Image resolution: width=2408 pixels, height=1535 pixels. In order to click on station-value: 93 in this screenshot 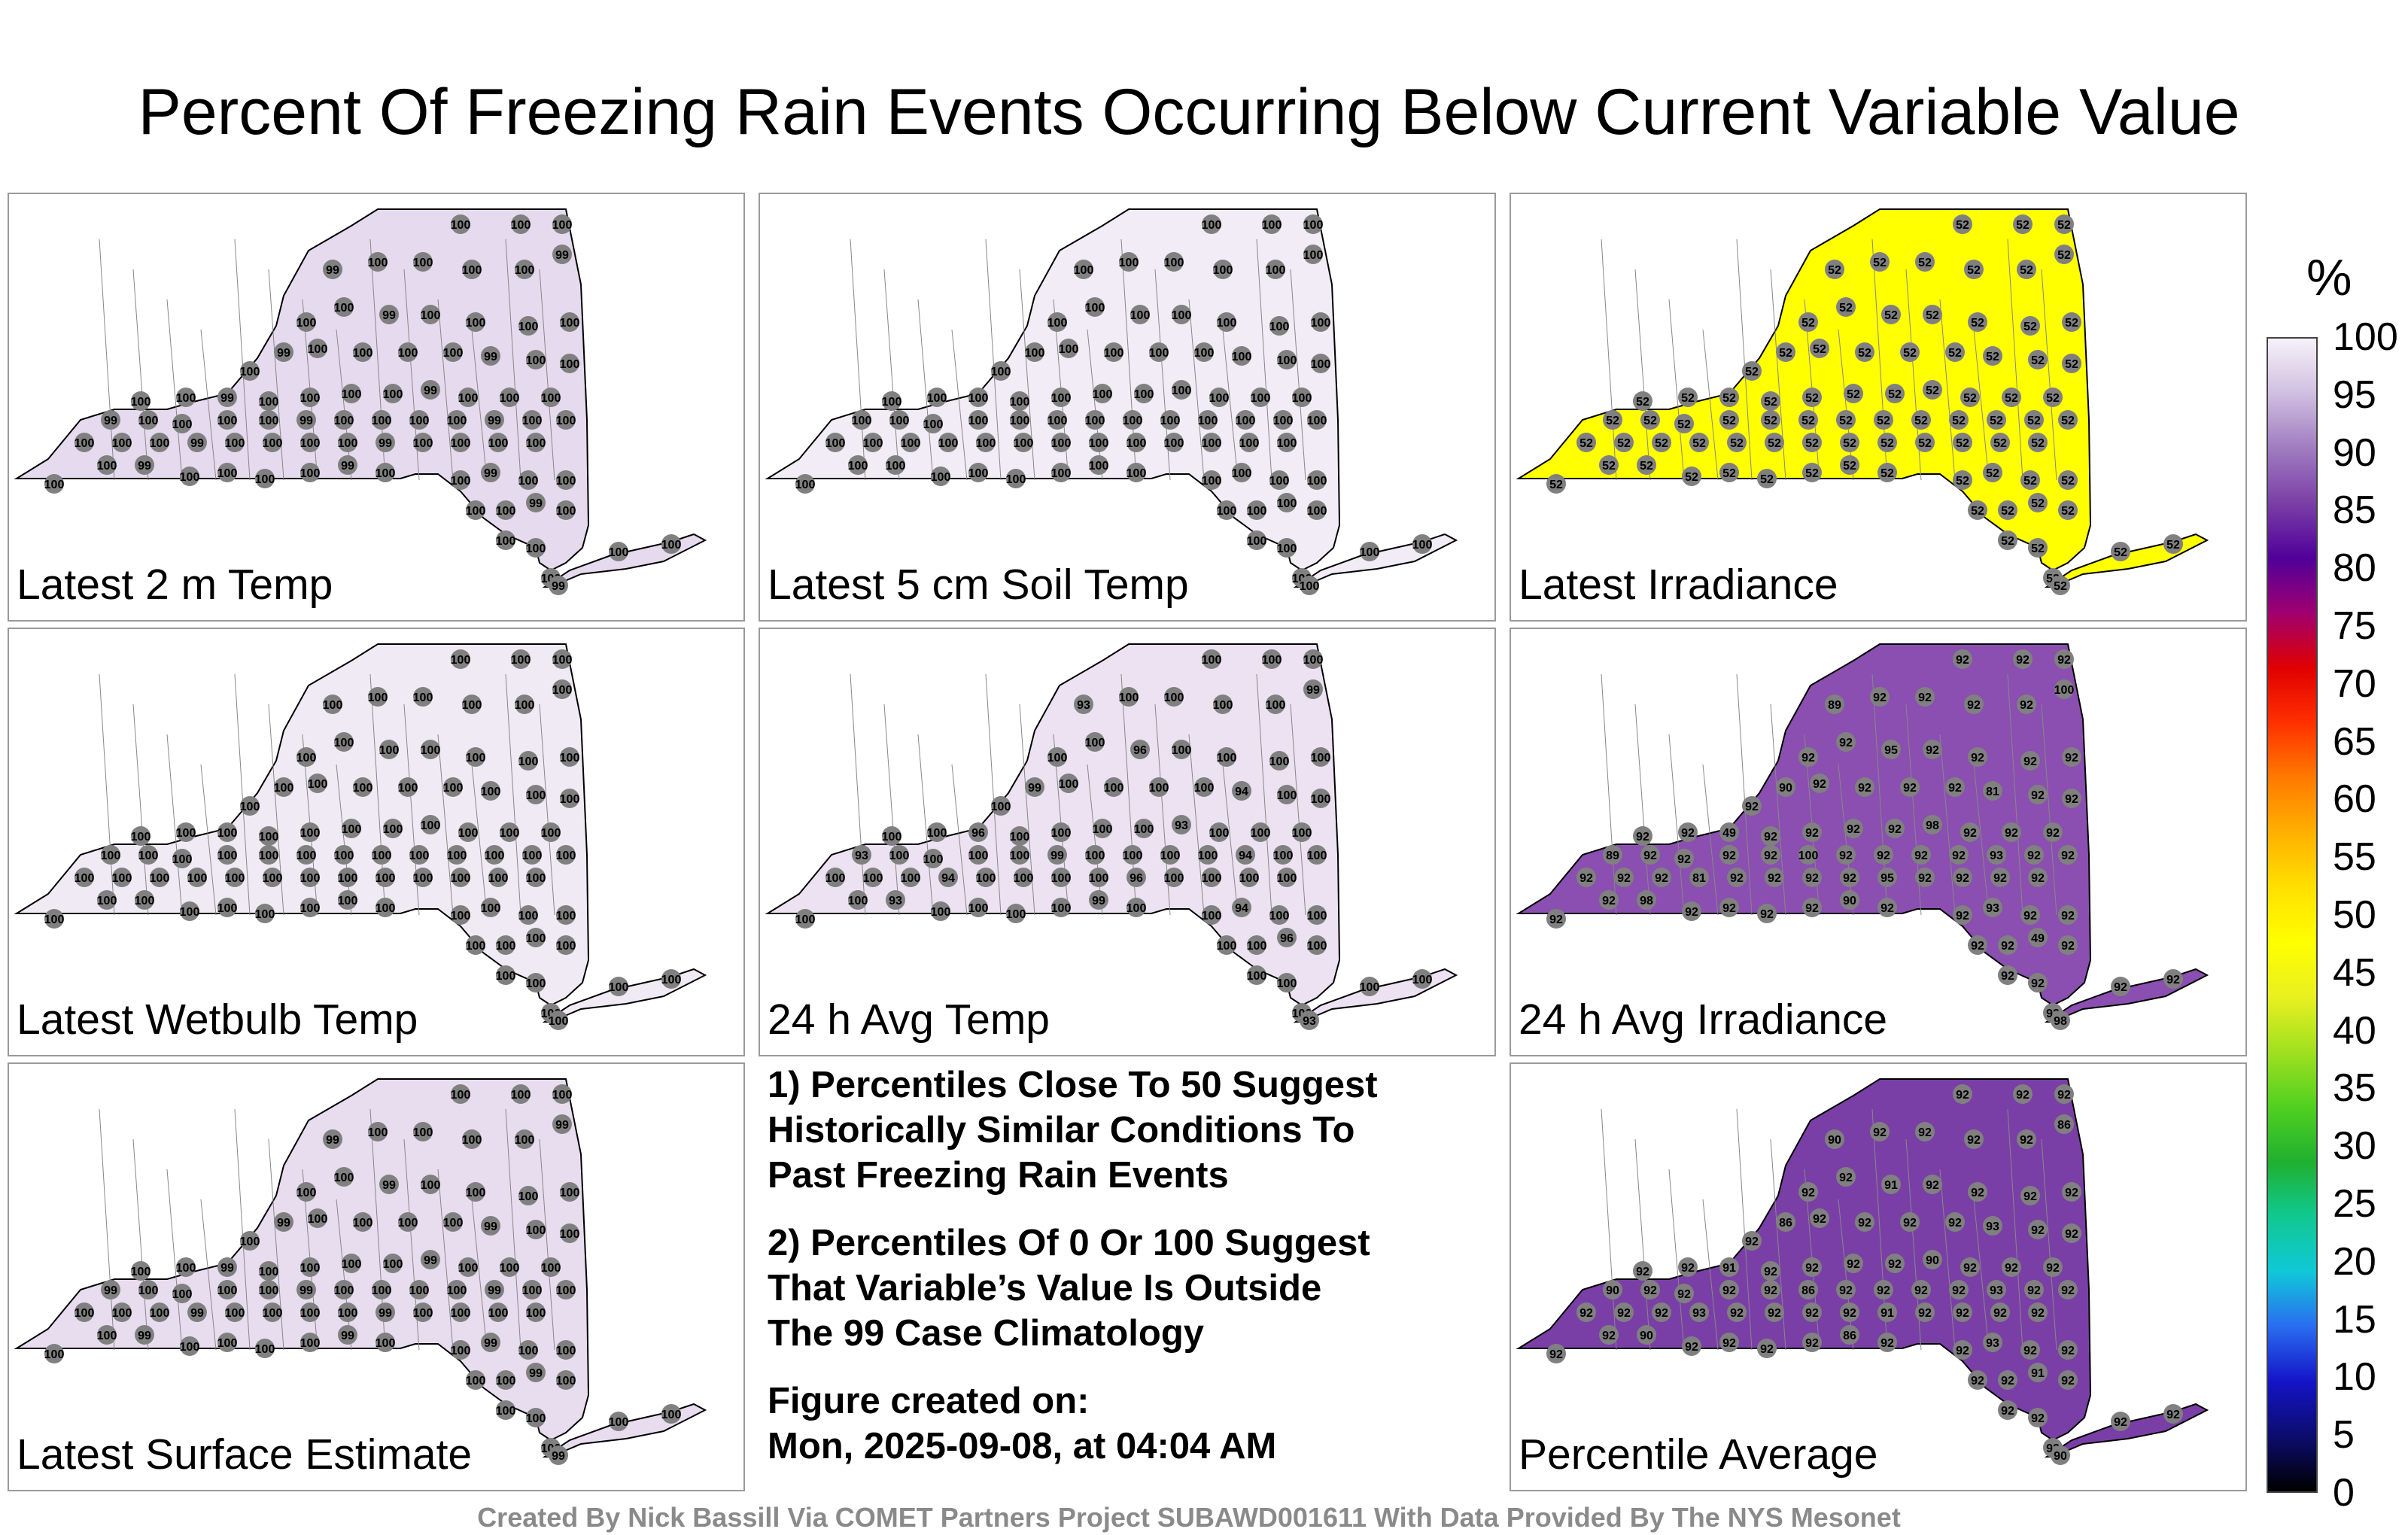, I will do `click(1992, 1343)`.